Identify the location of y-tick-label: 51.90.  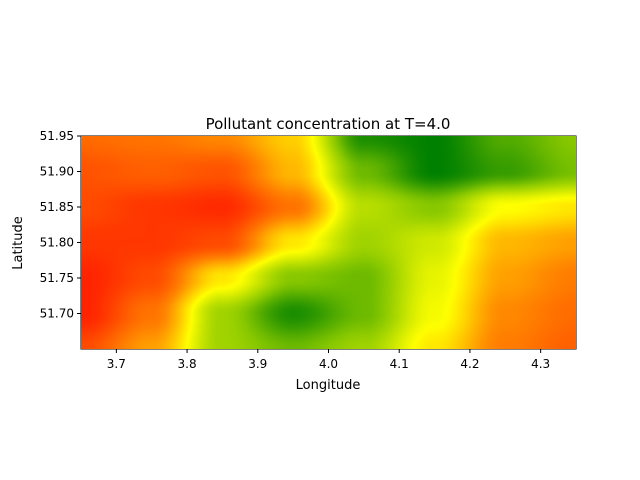
(57, 172).